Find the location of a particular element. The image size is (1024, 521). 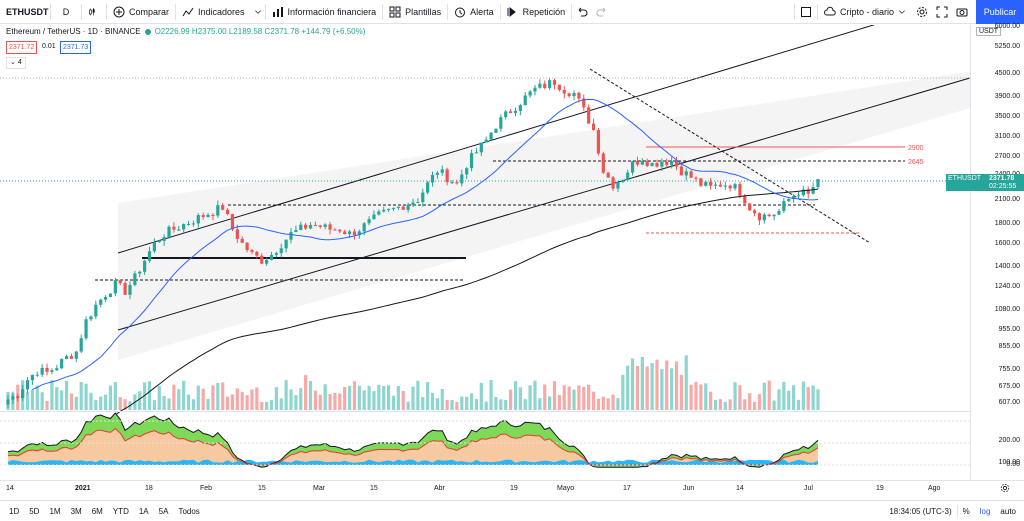

range-button: 1D is located at coordinates (14, 511).